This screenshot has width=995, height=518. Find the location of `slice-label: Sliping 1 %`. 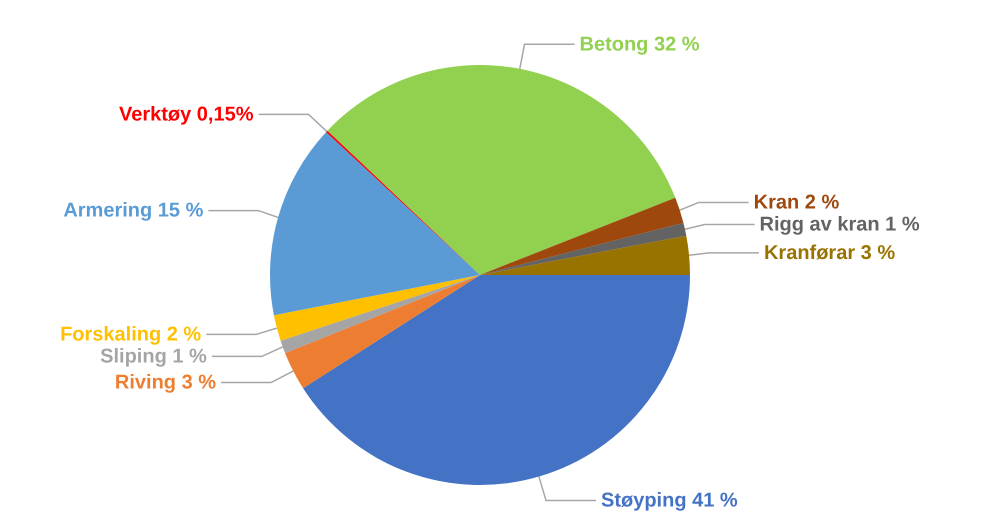

slice-label: Sliping 1 % is located at coordinates (154, 356).